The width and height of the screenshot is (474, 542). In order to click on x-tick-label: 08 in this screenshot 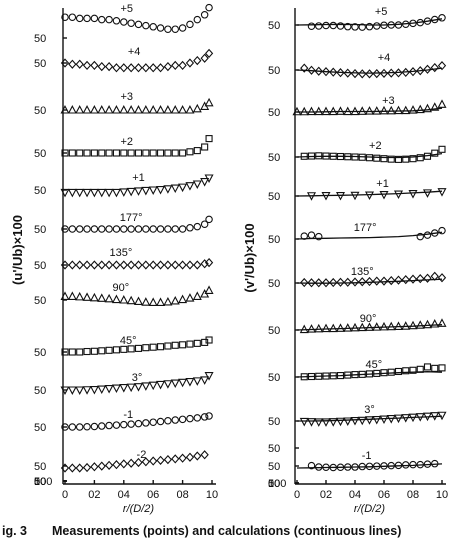, I will do `click(182, 495)`.